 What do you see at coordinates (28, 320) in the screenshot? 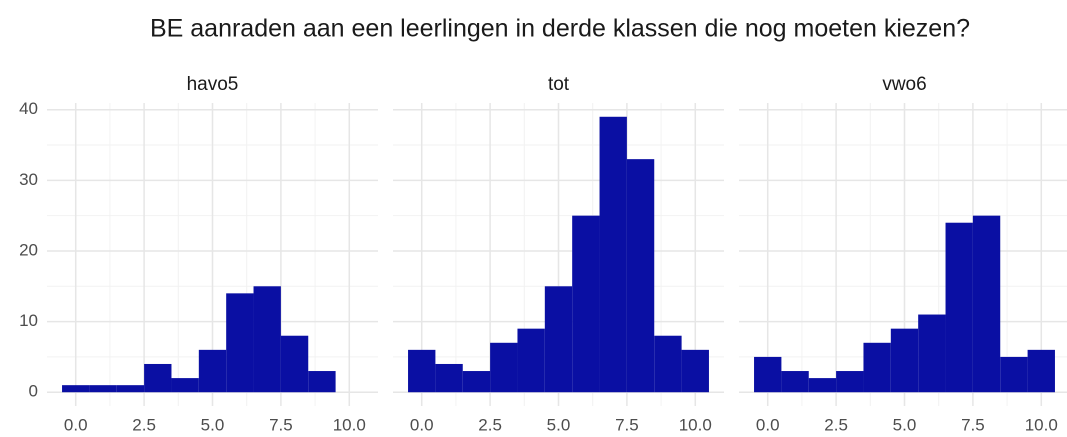
I see `y-tick-label: 10` at bounding box center [28, 320].